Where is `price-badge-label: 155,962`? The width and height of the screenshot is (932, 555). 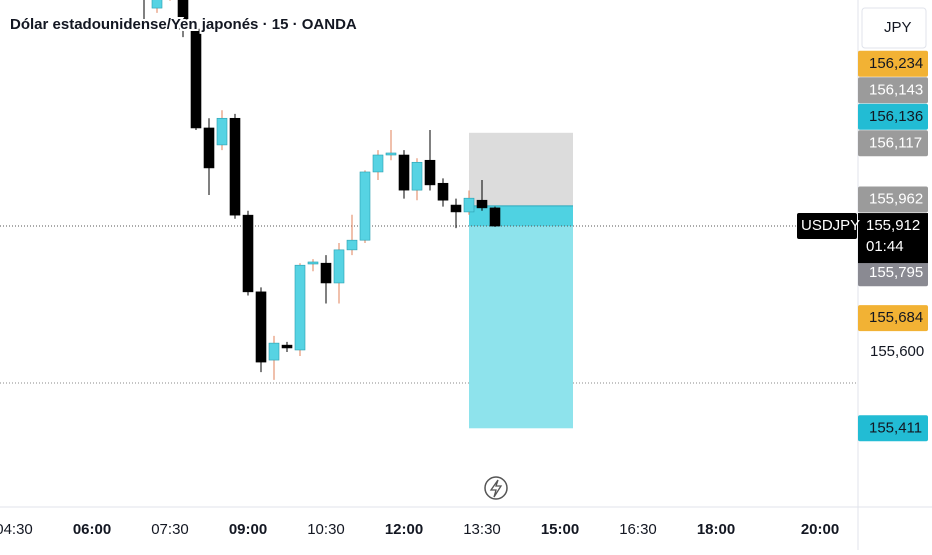 price-badge-label: 155,962 is located at coordinates (896, 199).